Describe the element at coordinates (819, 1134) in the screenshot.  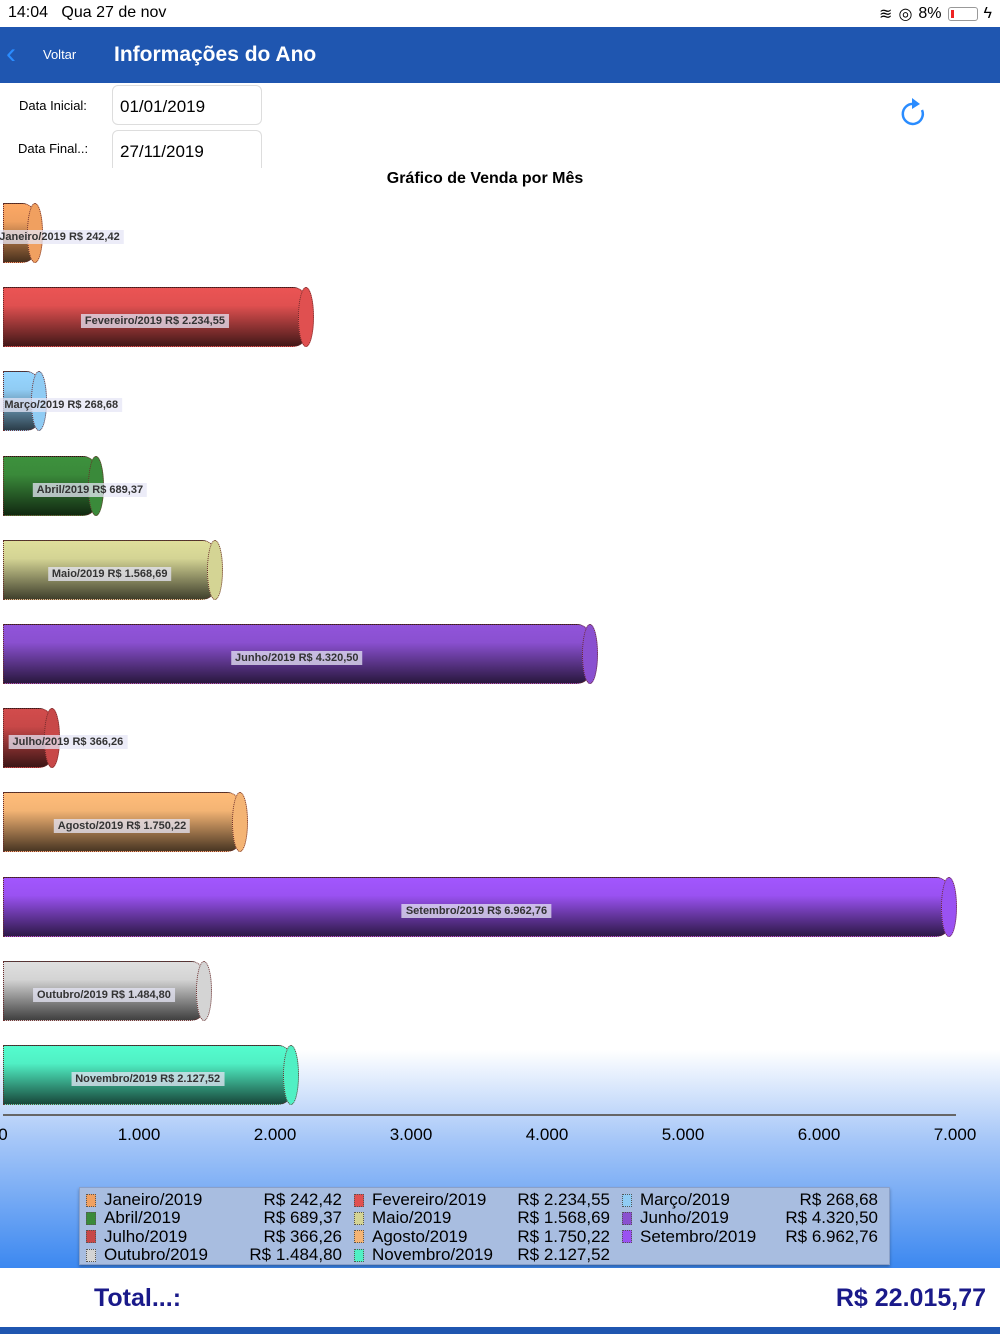
I see `x-tick-label: 6.000` at that location.